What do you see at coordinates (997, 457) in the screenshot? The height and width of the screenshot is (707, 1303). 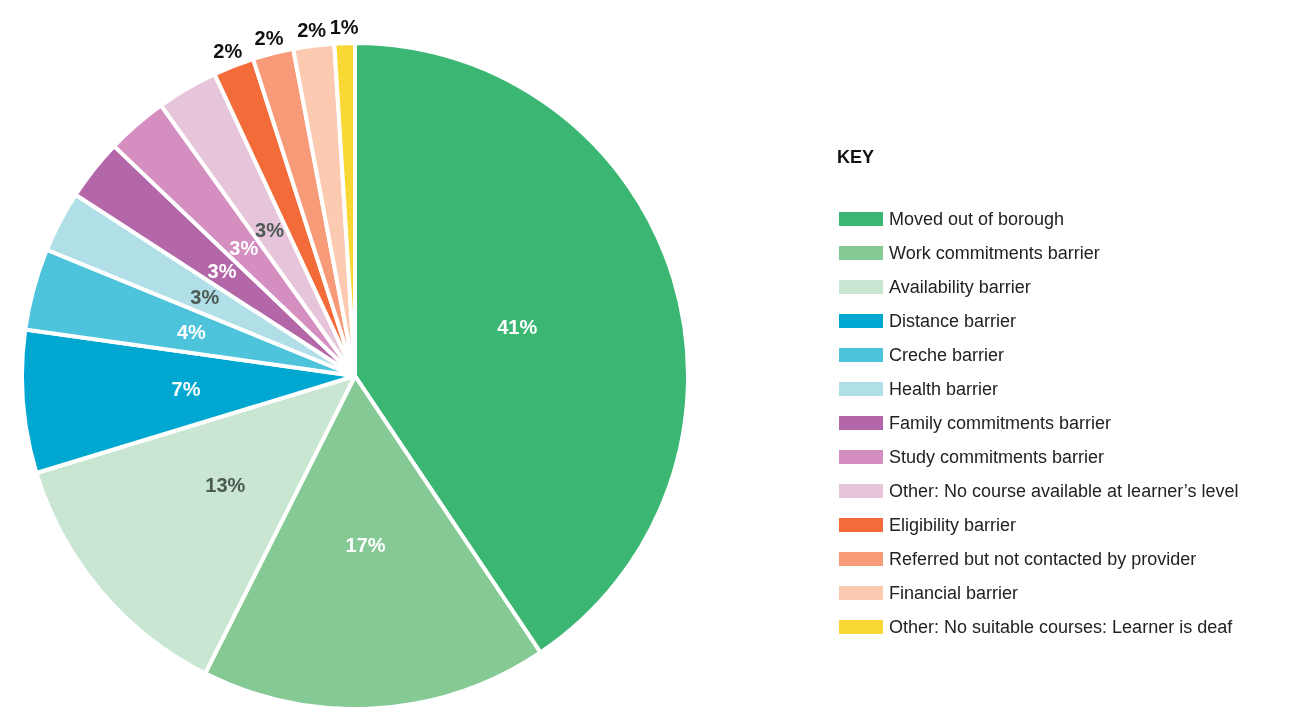 I see `legend-label: Study commitments barrier` at bounding box center [997, 457].